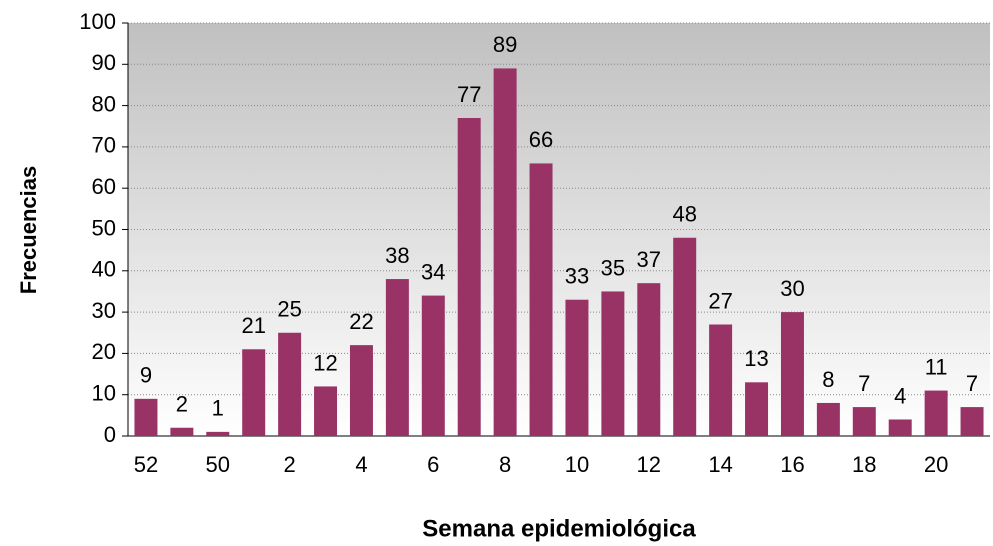 The width and height of the screenshot is (993, 546). Describe the element at coordinates (104, 103) in the screenshot. I see `y-tick-label: 80` at that location.